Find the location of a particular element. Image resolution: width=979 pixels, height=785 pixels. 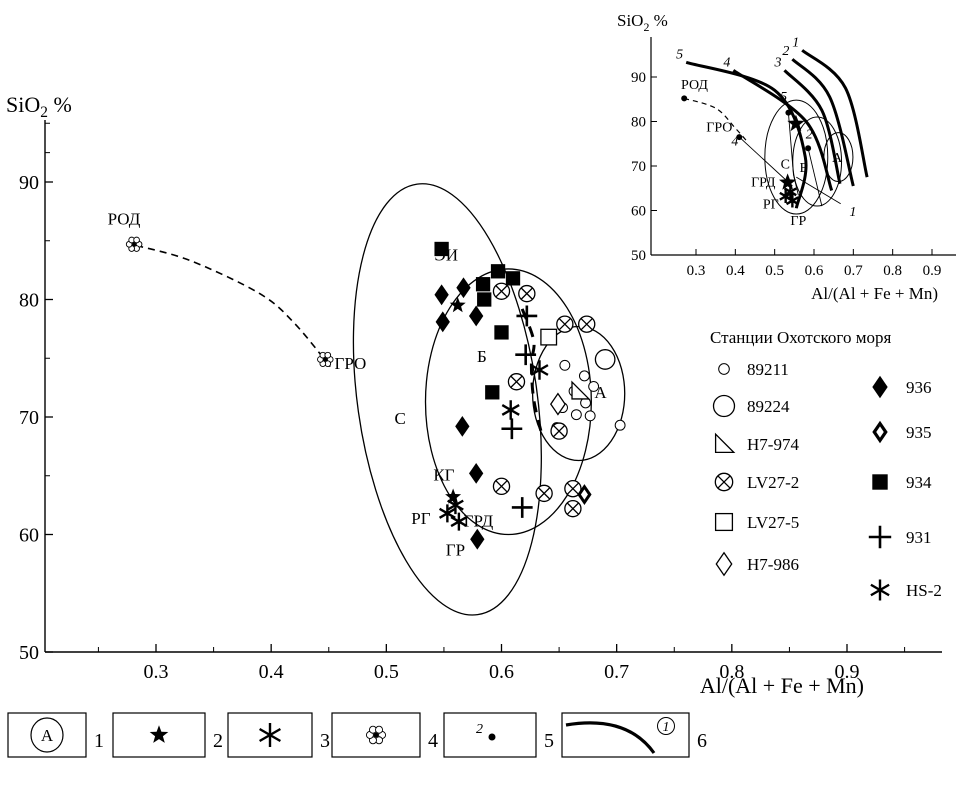

legend-label: LV27-5 is located at coordinates (773, 522).